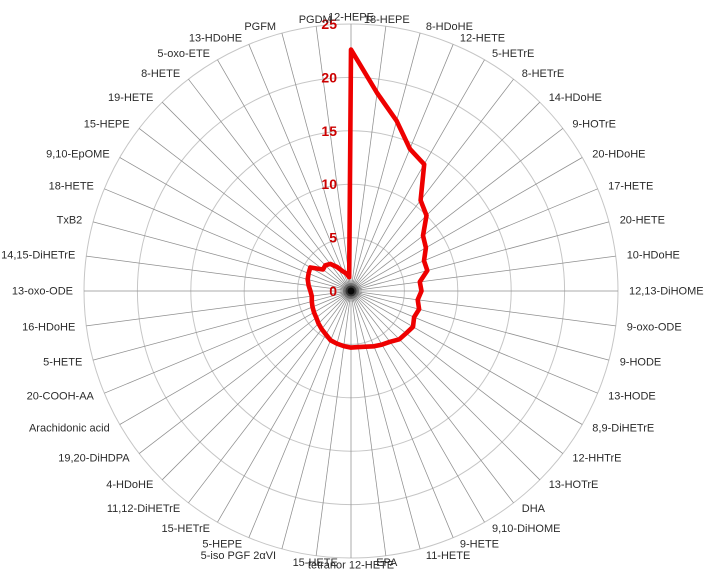 The image size is (708, 588). What do you see at coordinates (329, 184) in the screenshot?
I see `radial-tick-label: 10` at bounding box center [329, 184].